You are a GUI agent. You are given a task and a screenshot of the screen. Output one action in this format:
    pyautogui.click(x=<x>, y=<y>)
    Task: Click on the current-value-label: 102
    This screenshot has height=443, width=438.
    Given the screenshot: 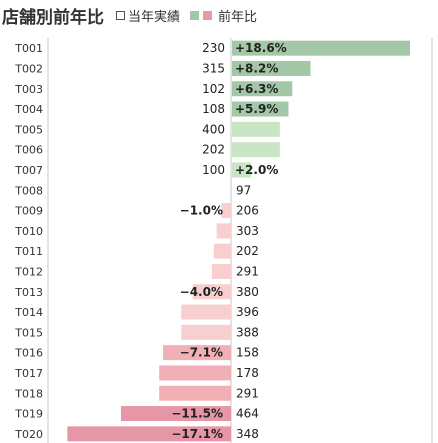 What is the action you would take?
    pyautogui.click(x=213, y=89)
    